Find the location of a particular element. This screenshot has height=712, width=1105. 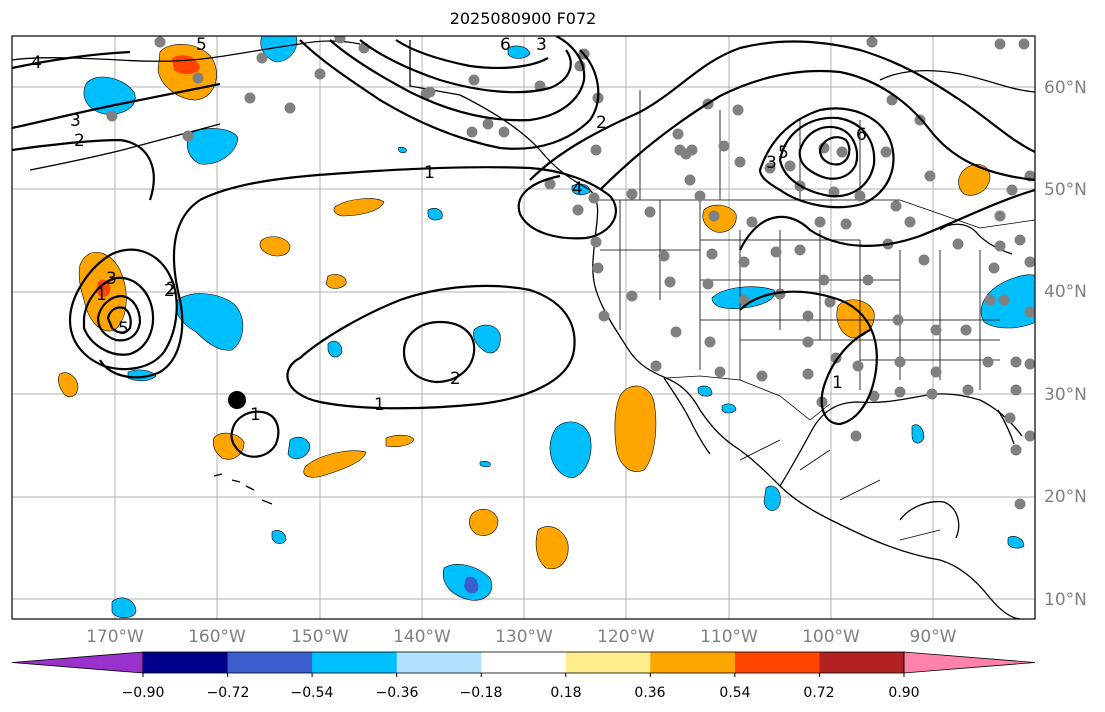

aleutian-chain is located at coordinates (125, 147).